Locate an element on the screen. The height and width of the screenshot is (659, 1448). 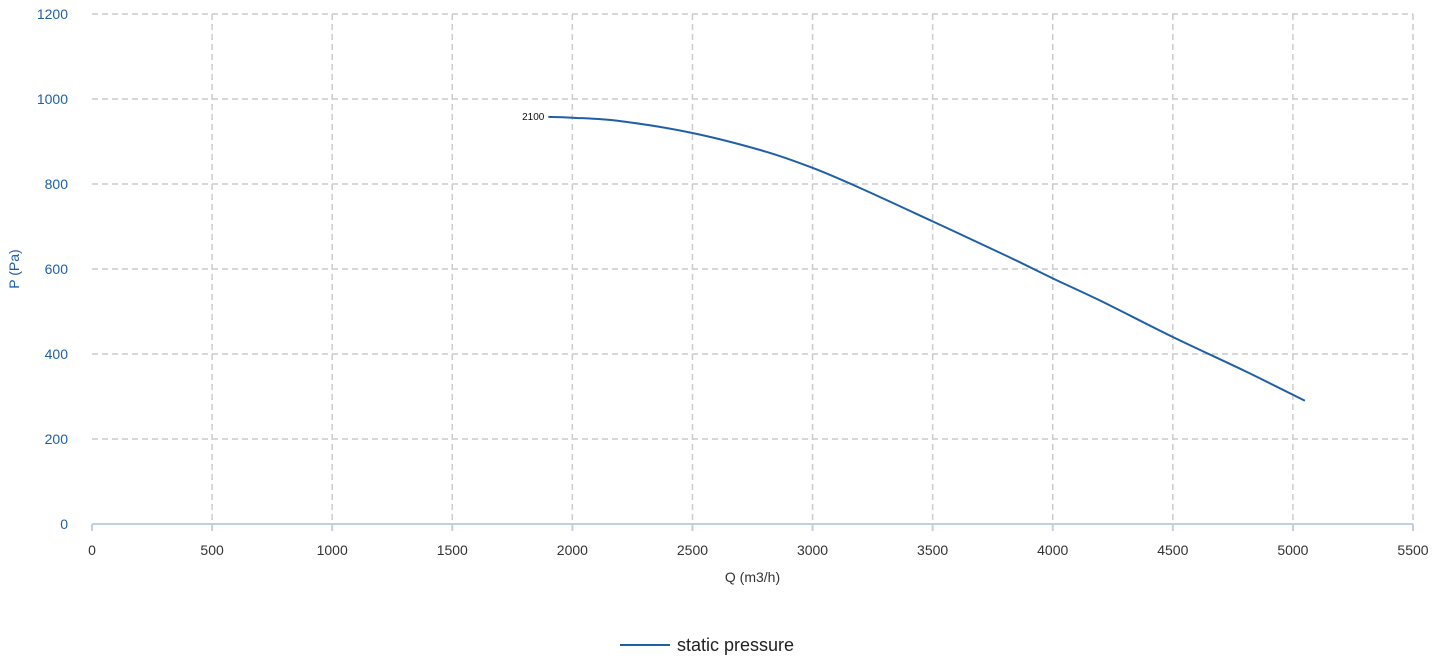
x-tick-label: 1500 is located at coordinates (452, 550).